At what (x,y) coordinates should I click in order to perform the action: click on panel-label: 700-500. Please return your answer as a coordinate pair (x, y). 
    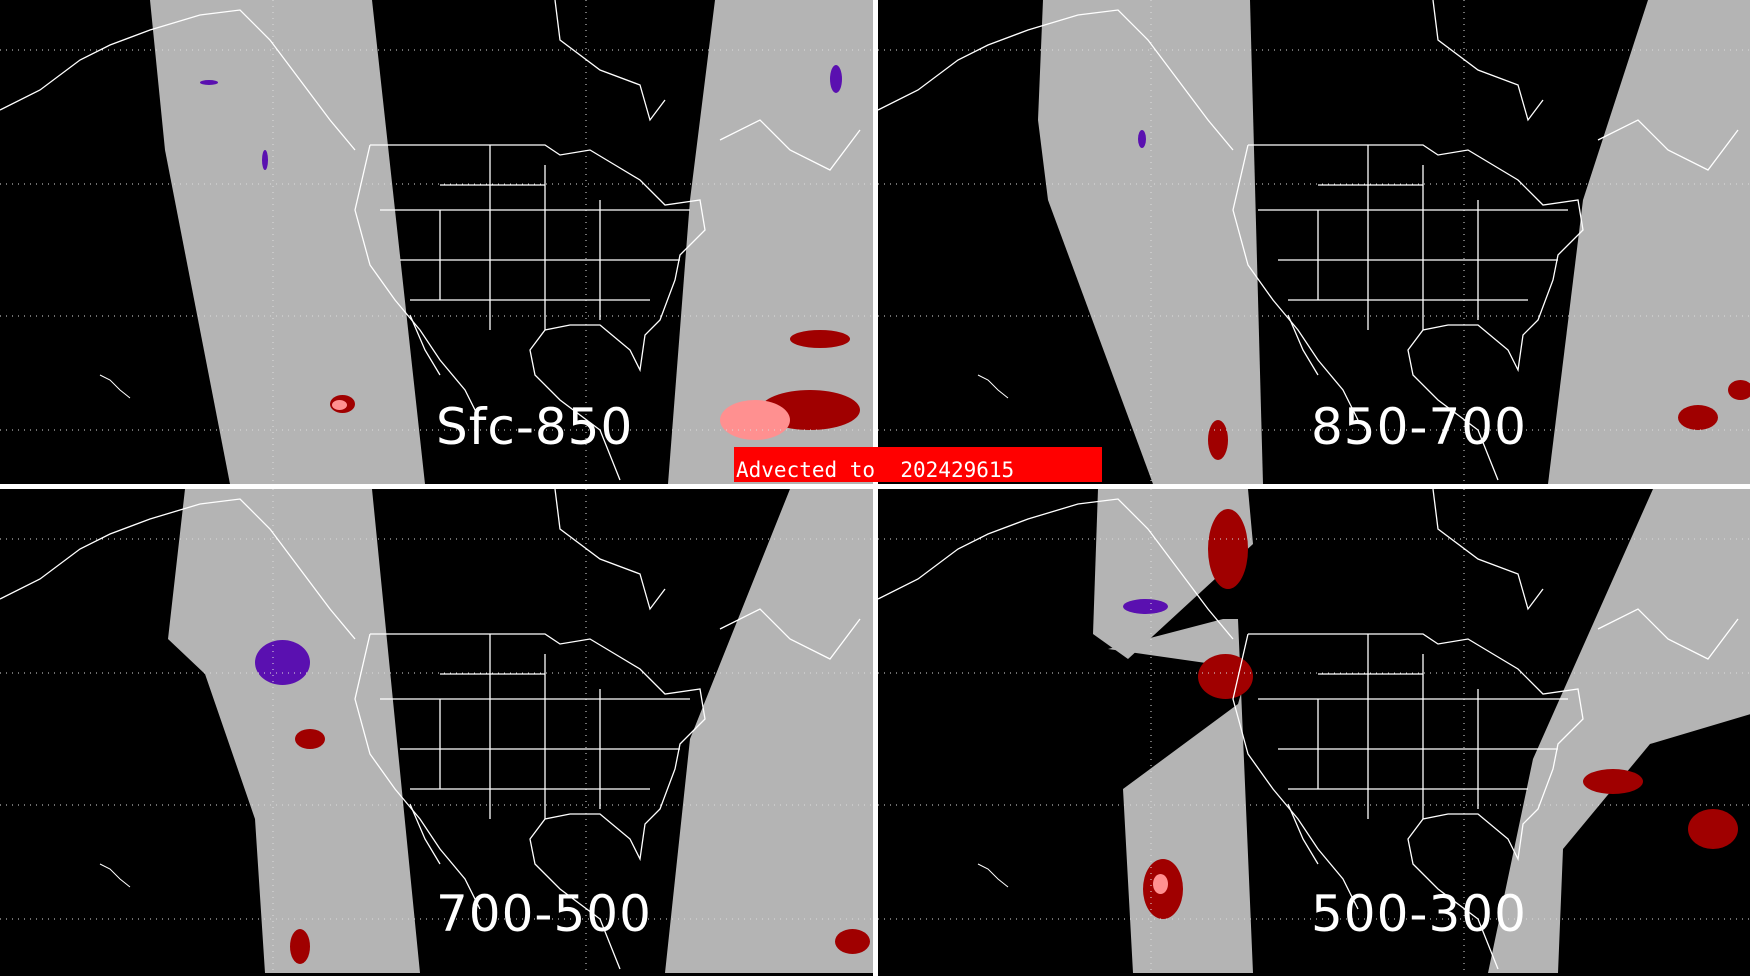
    Looking at the image, I should click on (544, 914).